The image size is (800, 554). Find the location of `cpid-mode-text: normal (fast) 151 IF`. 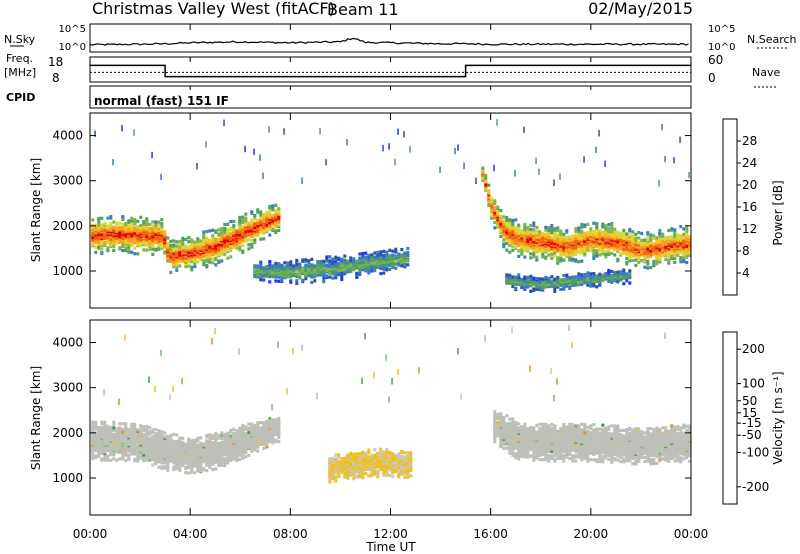

cpid-mode-text: normal (fast) 151 IF is located at coordinates (161, 101).